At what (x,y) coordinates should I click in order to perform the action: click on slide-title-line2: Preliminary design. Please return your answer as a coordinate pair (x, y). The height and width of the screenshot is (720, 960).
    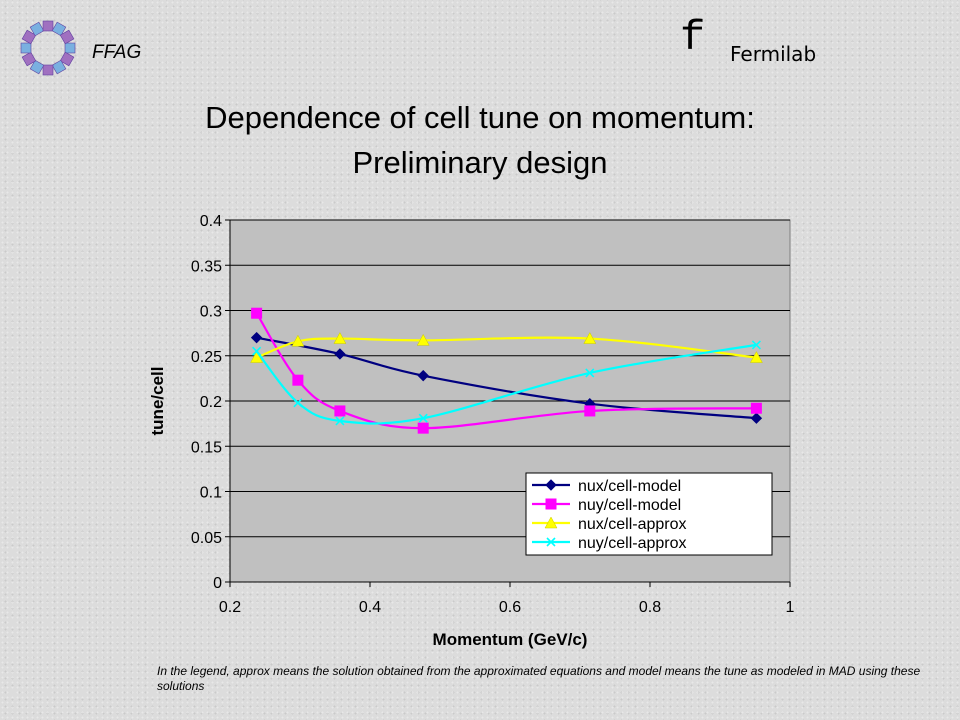
    Looking at the image, I should click on (480, 162).